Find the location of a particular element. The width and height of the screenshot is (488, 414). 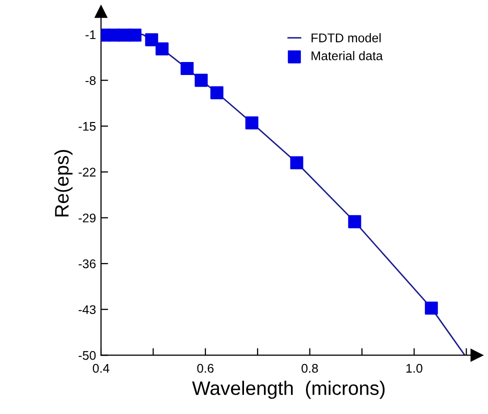

x-tick-label: 0.4 is located at coordinates (101, 368).